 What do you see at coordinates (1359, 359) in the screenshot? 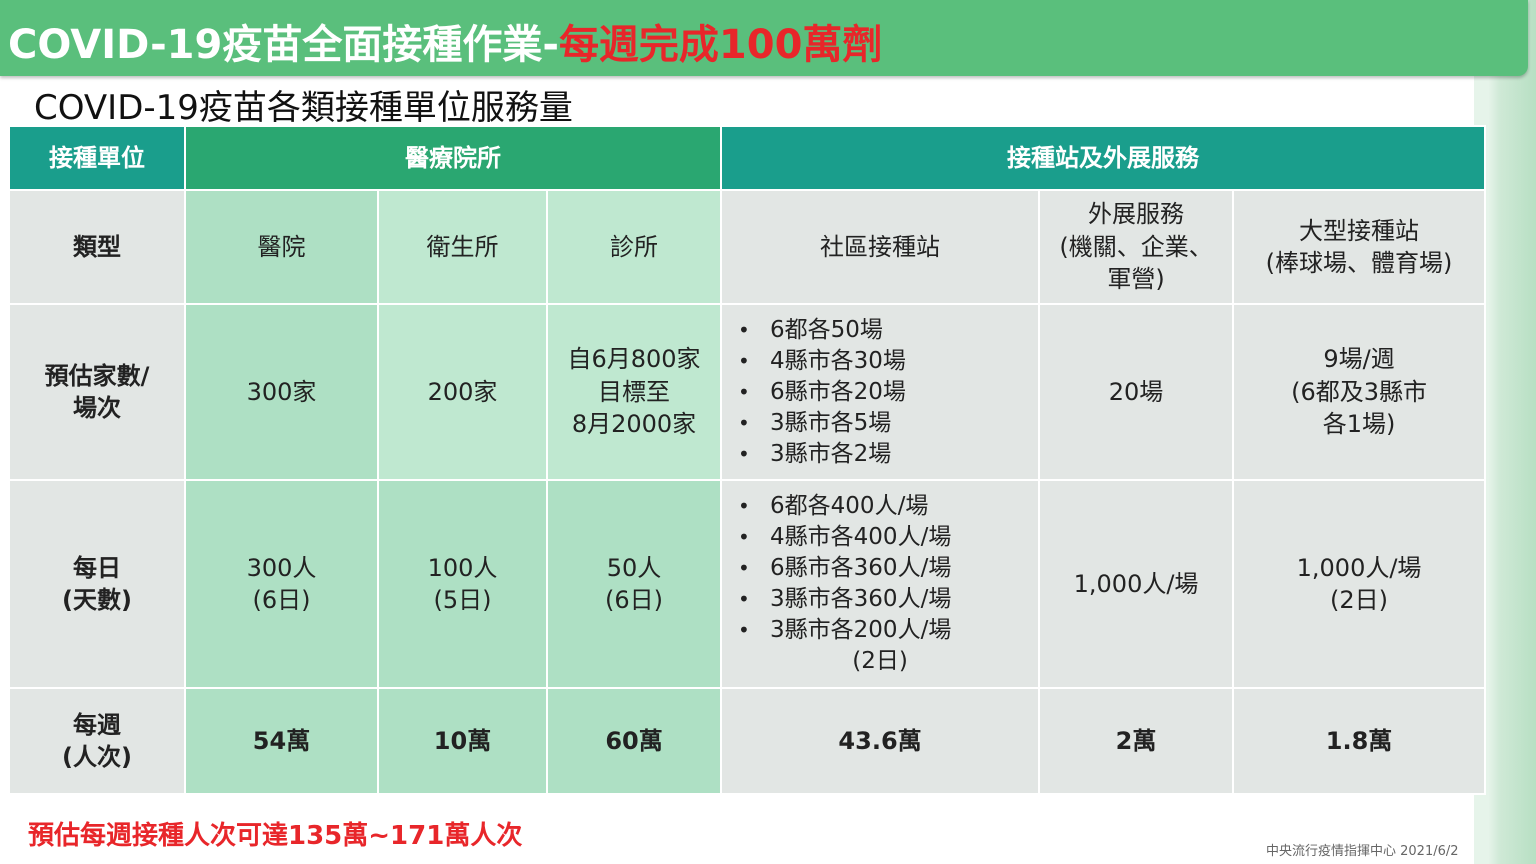
I see `estimate-large-line1: 9場/週` at bounding box center [1359, 359].